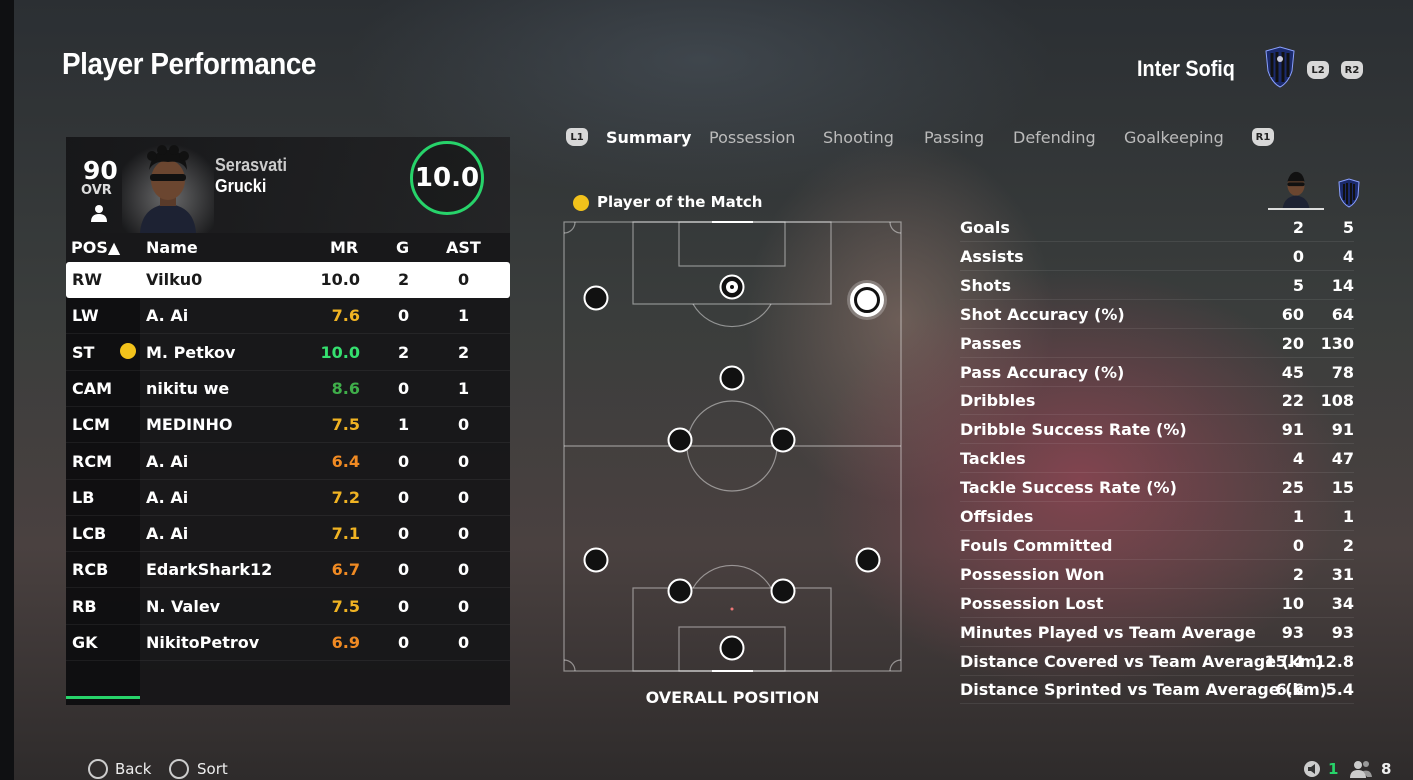 The width and height of the screenshot is (1413, 780). What do you see at coordinates (732, 697) in the screenshot?
I see `overall-position-caption: OVERALL POSITION` at bounding box center [732, 697].